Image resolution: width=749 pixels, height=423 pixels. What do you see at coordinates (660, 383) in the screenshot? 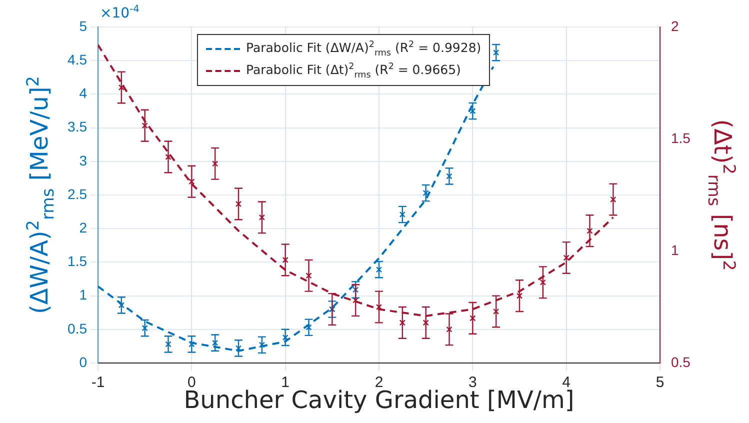
I see `x-tick-label: 5` at bounding box center [660, 383].